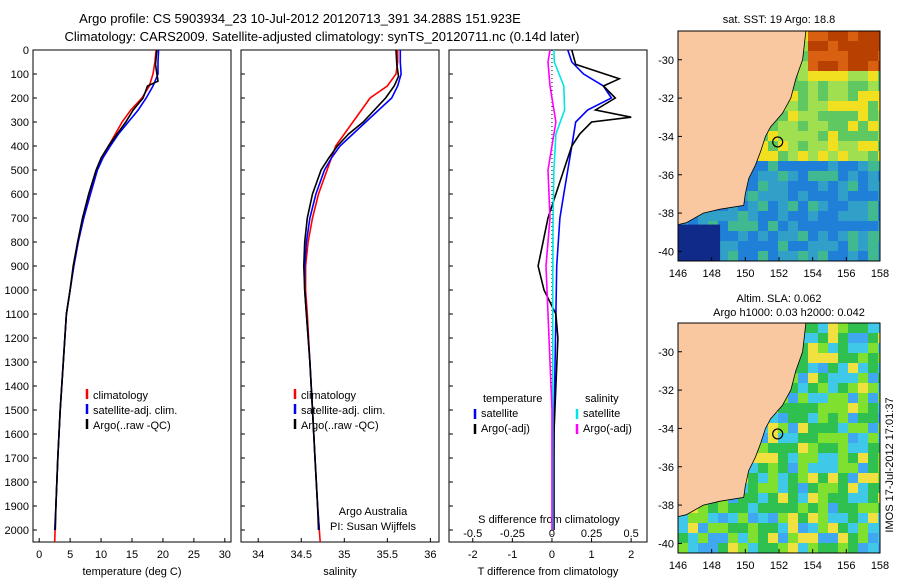  What do you see at coordinates (17, 459) in the screenshot?
I see `y-tick-label: 1700` at bounding box center [17, 459].